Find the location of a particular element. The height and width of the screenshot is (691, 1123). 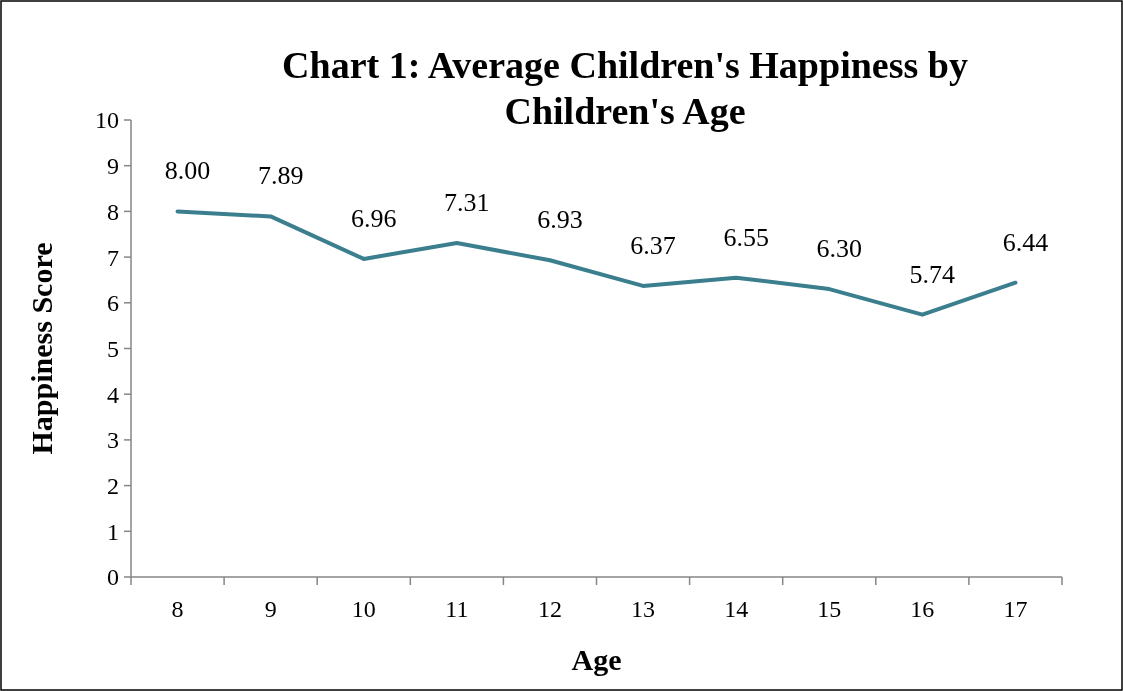

x-tick-label: 8 is located at coordinates (177, 609).